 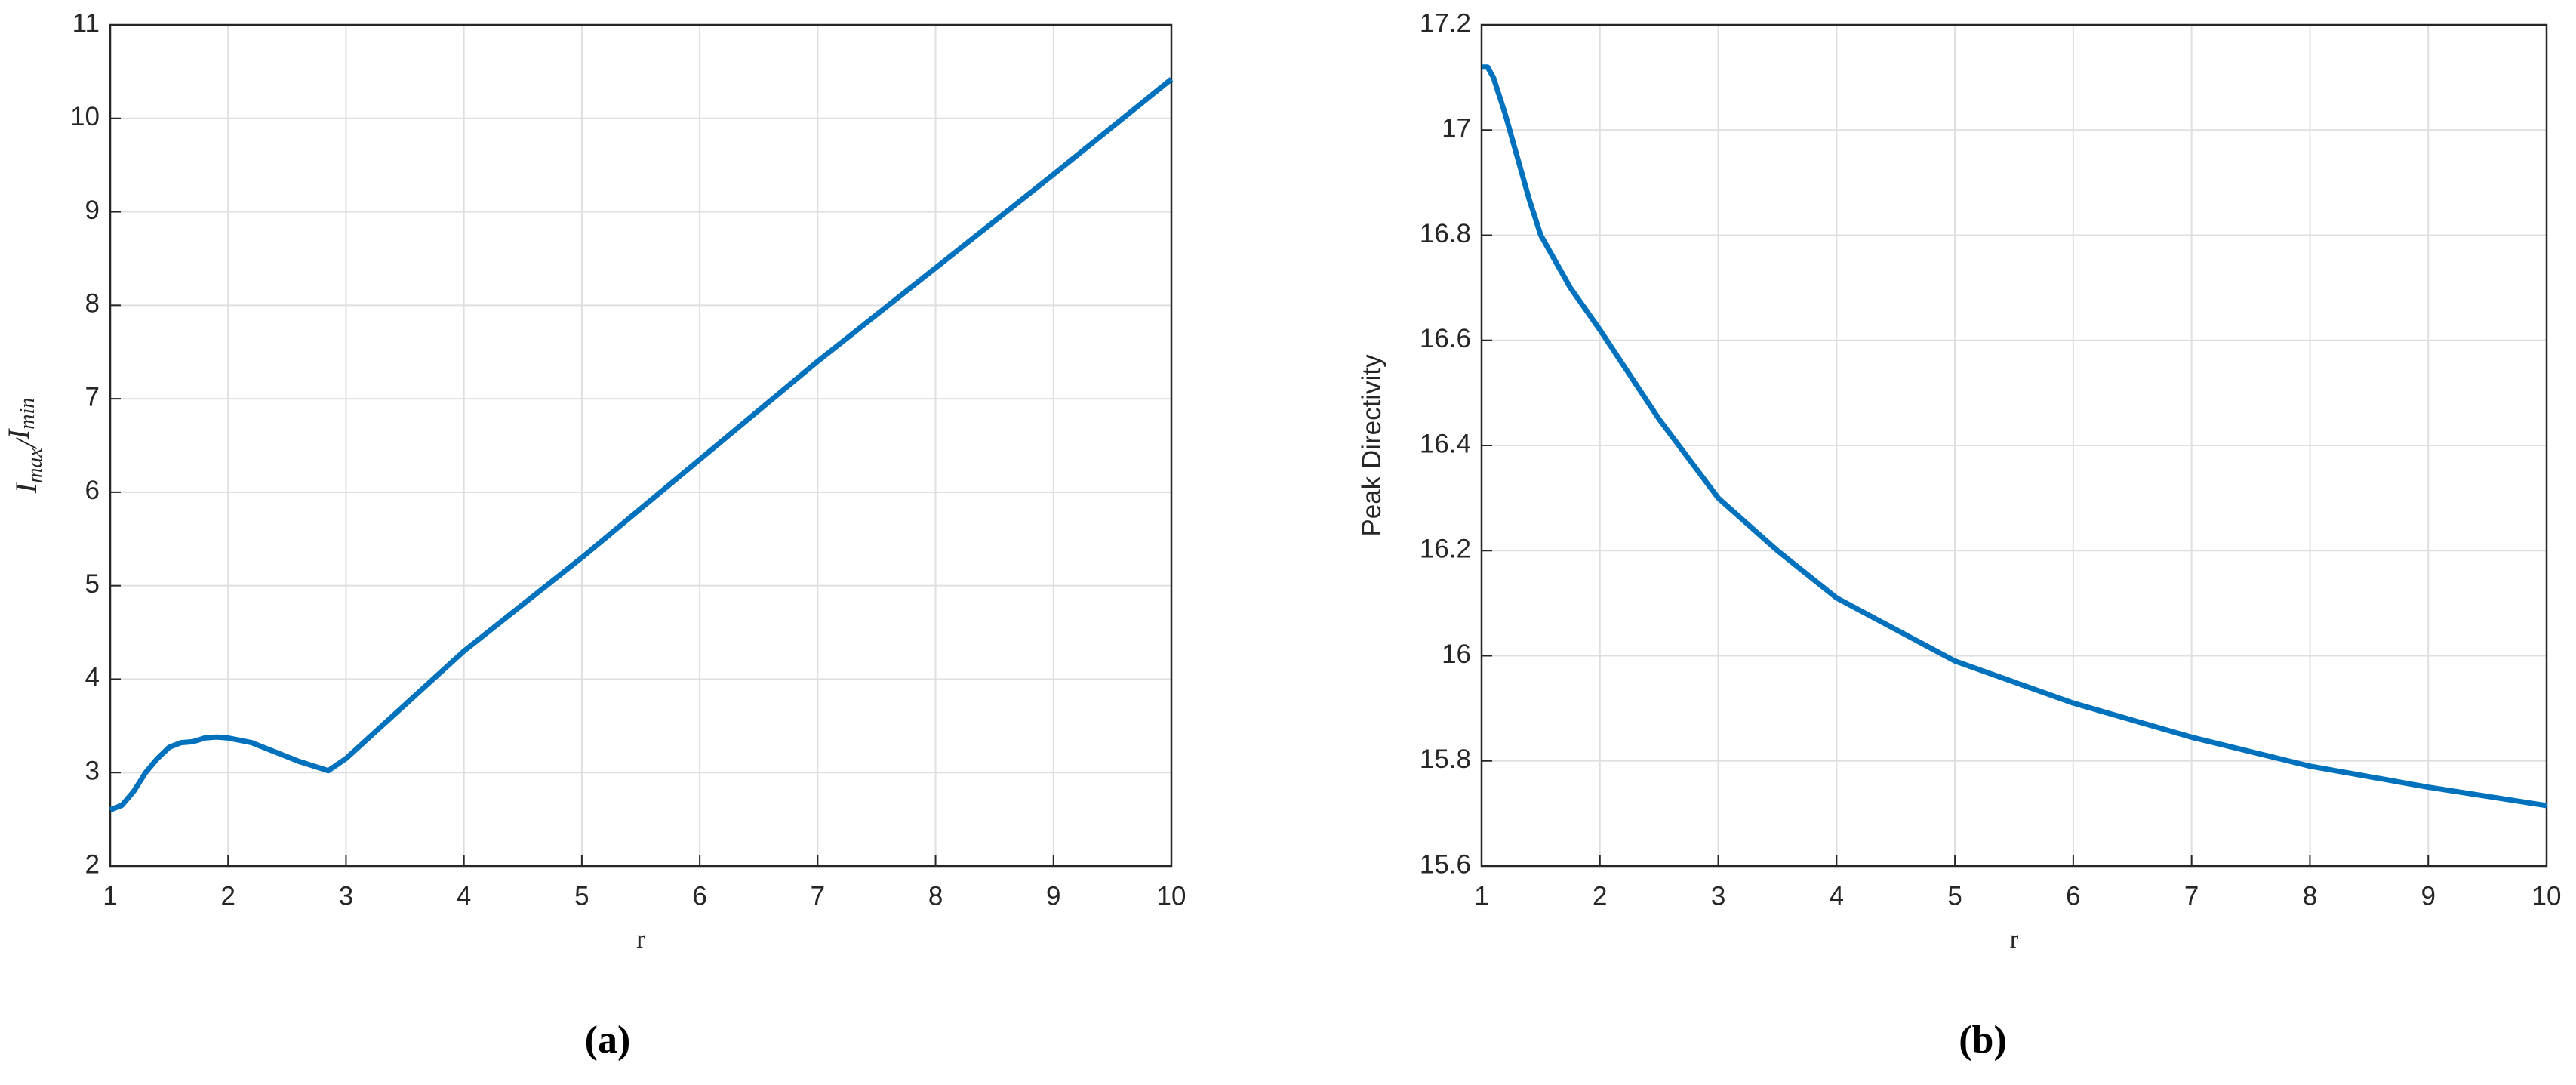 I want to click on y-tick-label: 10, so click(x=85, y=116).